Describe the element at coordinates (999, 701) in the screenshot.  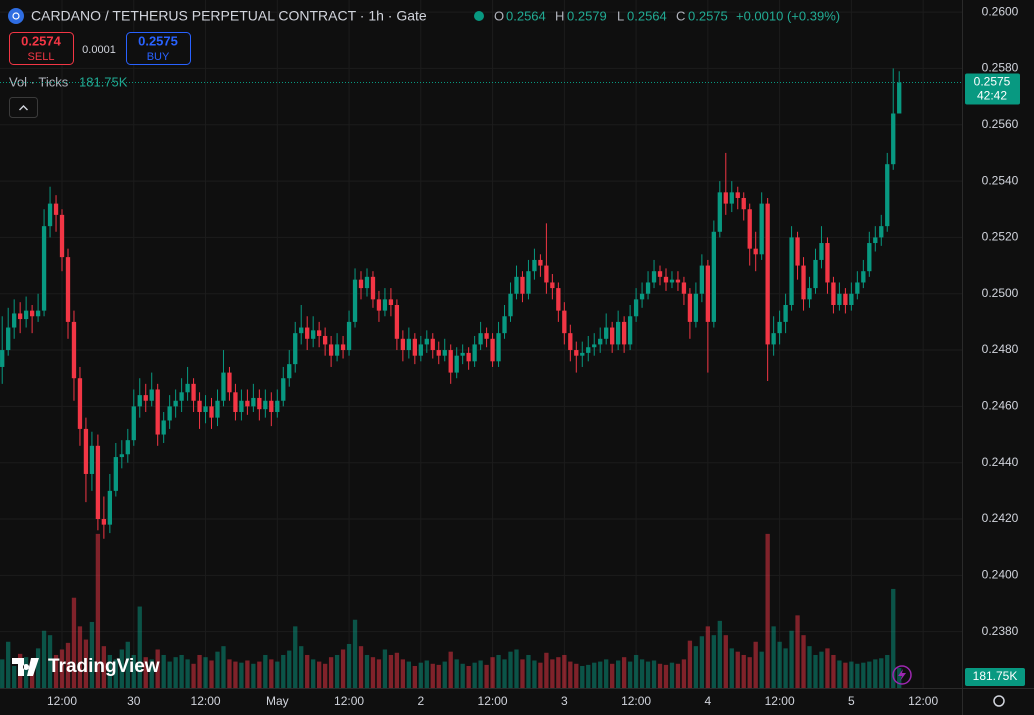
I see `settings-icon` at that location.